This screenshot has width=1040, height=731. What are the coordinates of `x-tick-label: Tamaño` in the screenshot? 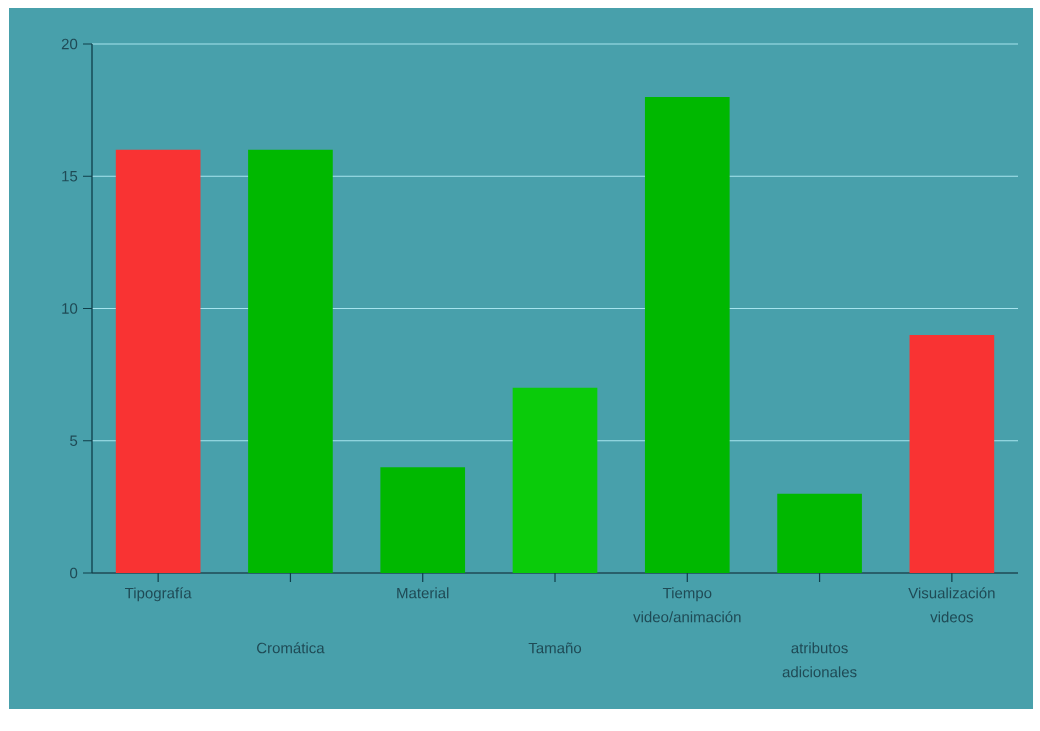 It's located at (555, 648).